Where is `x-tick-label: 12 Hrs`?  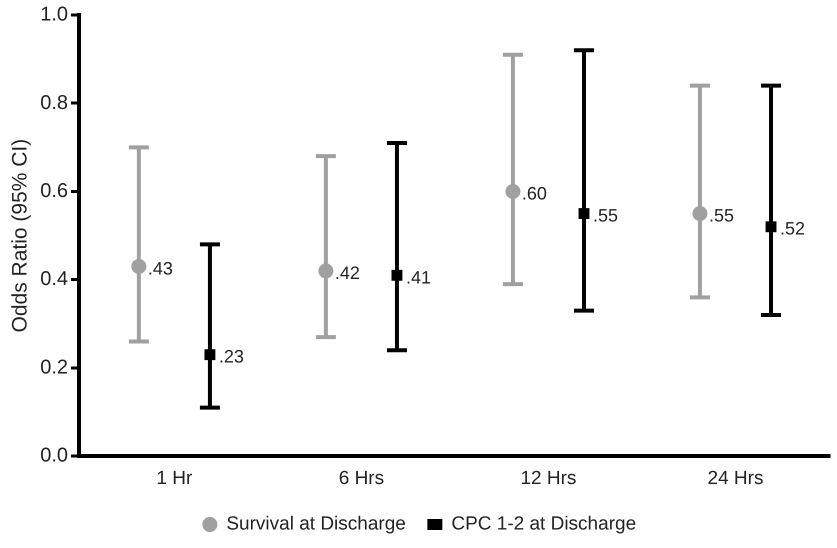
x-tick-label: 12 Hrs is located at coordinates (548, 478).